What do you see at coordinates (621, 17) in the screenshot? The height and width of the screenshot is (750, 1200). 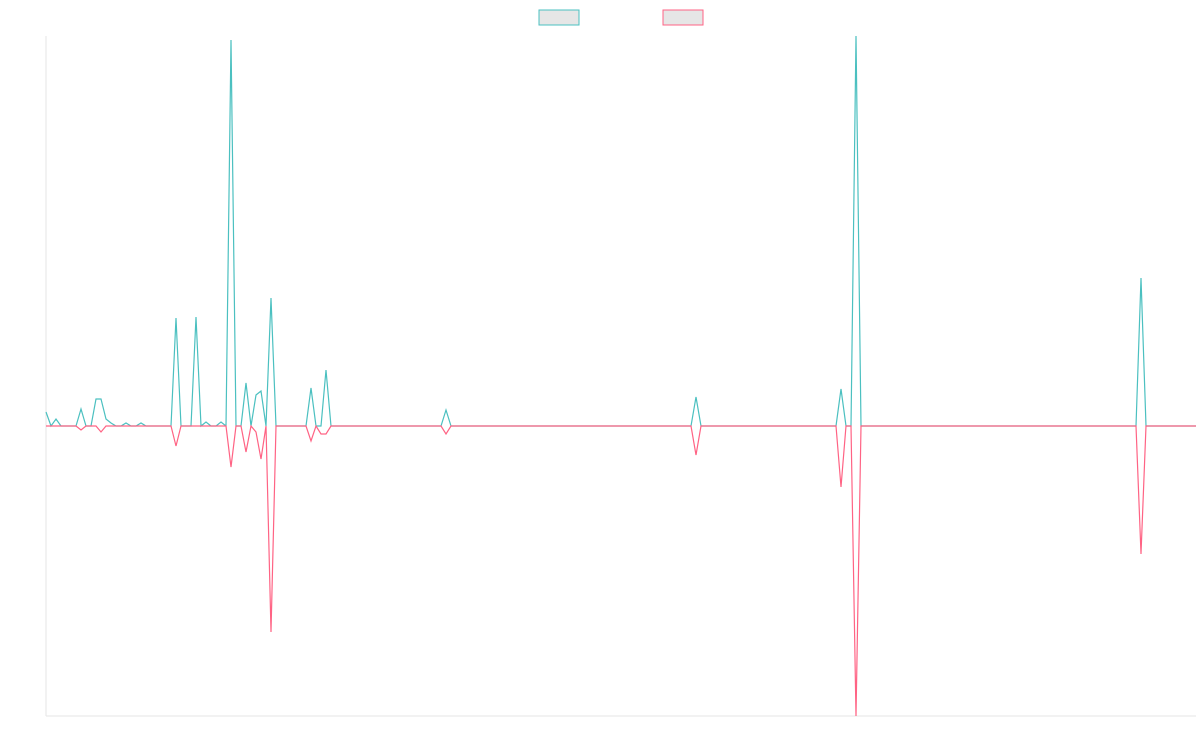 I see `legend` at bounding box center [621, 17].